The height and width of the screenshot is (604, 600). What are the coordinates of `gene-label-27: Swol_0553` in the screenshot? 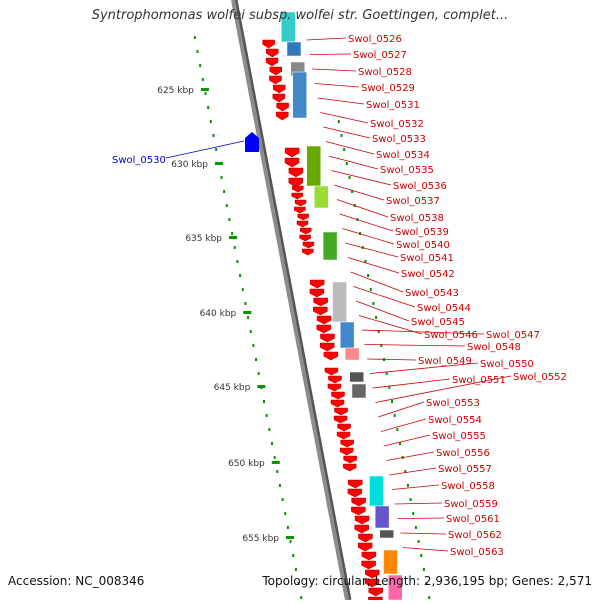 It's located at (453, 403).